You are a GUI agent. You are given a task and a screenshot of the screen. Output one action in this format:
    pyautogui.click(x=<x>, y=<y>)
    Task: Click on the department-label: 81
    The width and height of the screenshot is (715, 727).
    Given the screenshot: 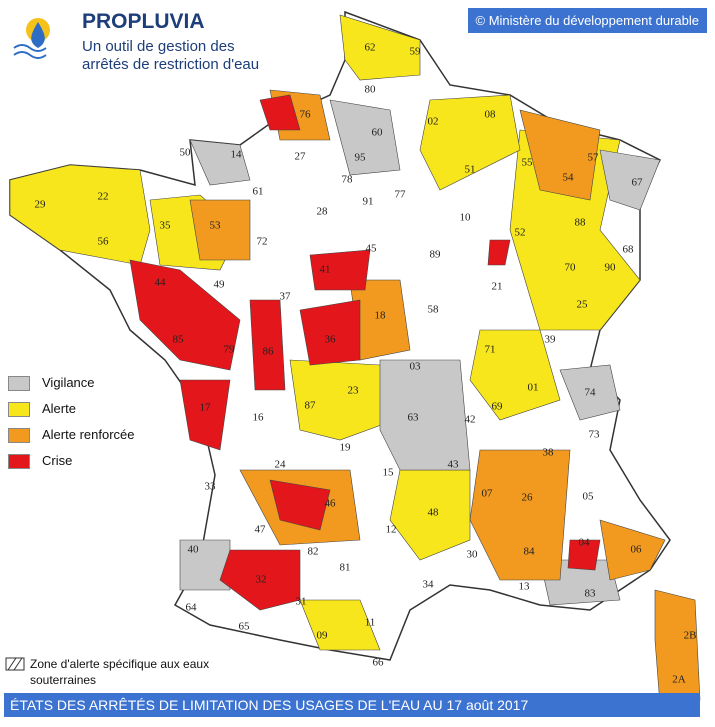 What is the action you would take?
    pyautogui.click(x=345, y=568)
    